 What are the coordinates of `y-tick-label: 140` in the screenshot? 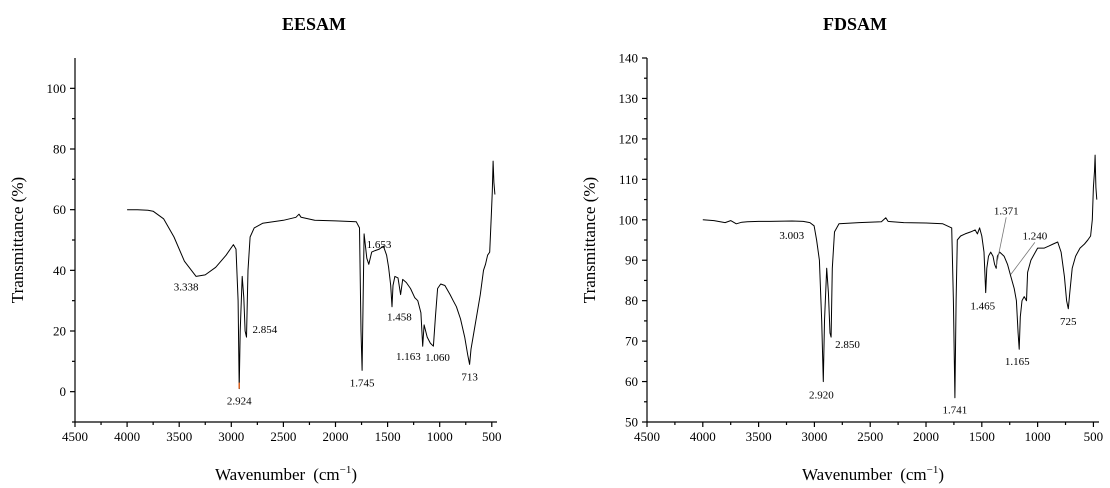 It's located at (629, 58).